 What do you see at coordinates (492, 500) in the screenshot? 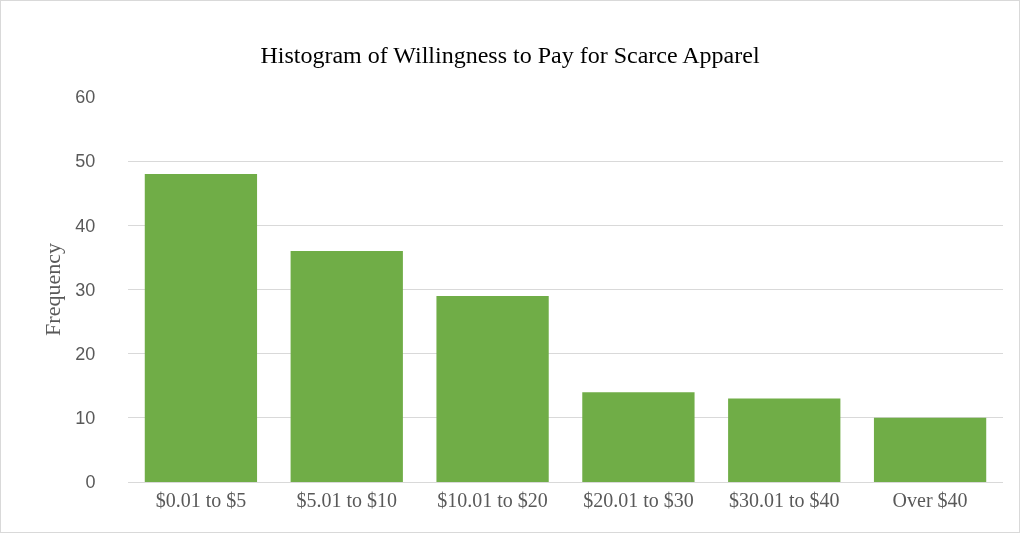
I see `x-tick-label: $10.01 to $20` at bounding box center [492, 500].